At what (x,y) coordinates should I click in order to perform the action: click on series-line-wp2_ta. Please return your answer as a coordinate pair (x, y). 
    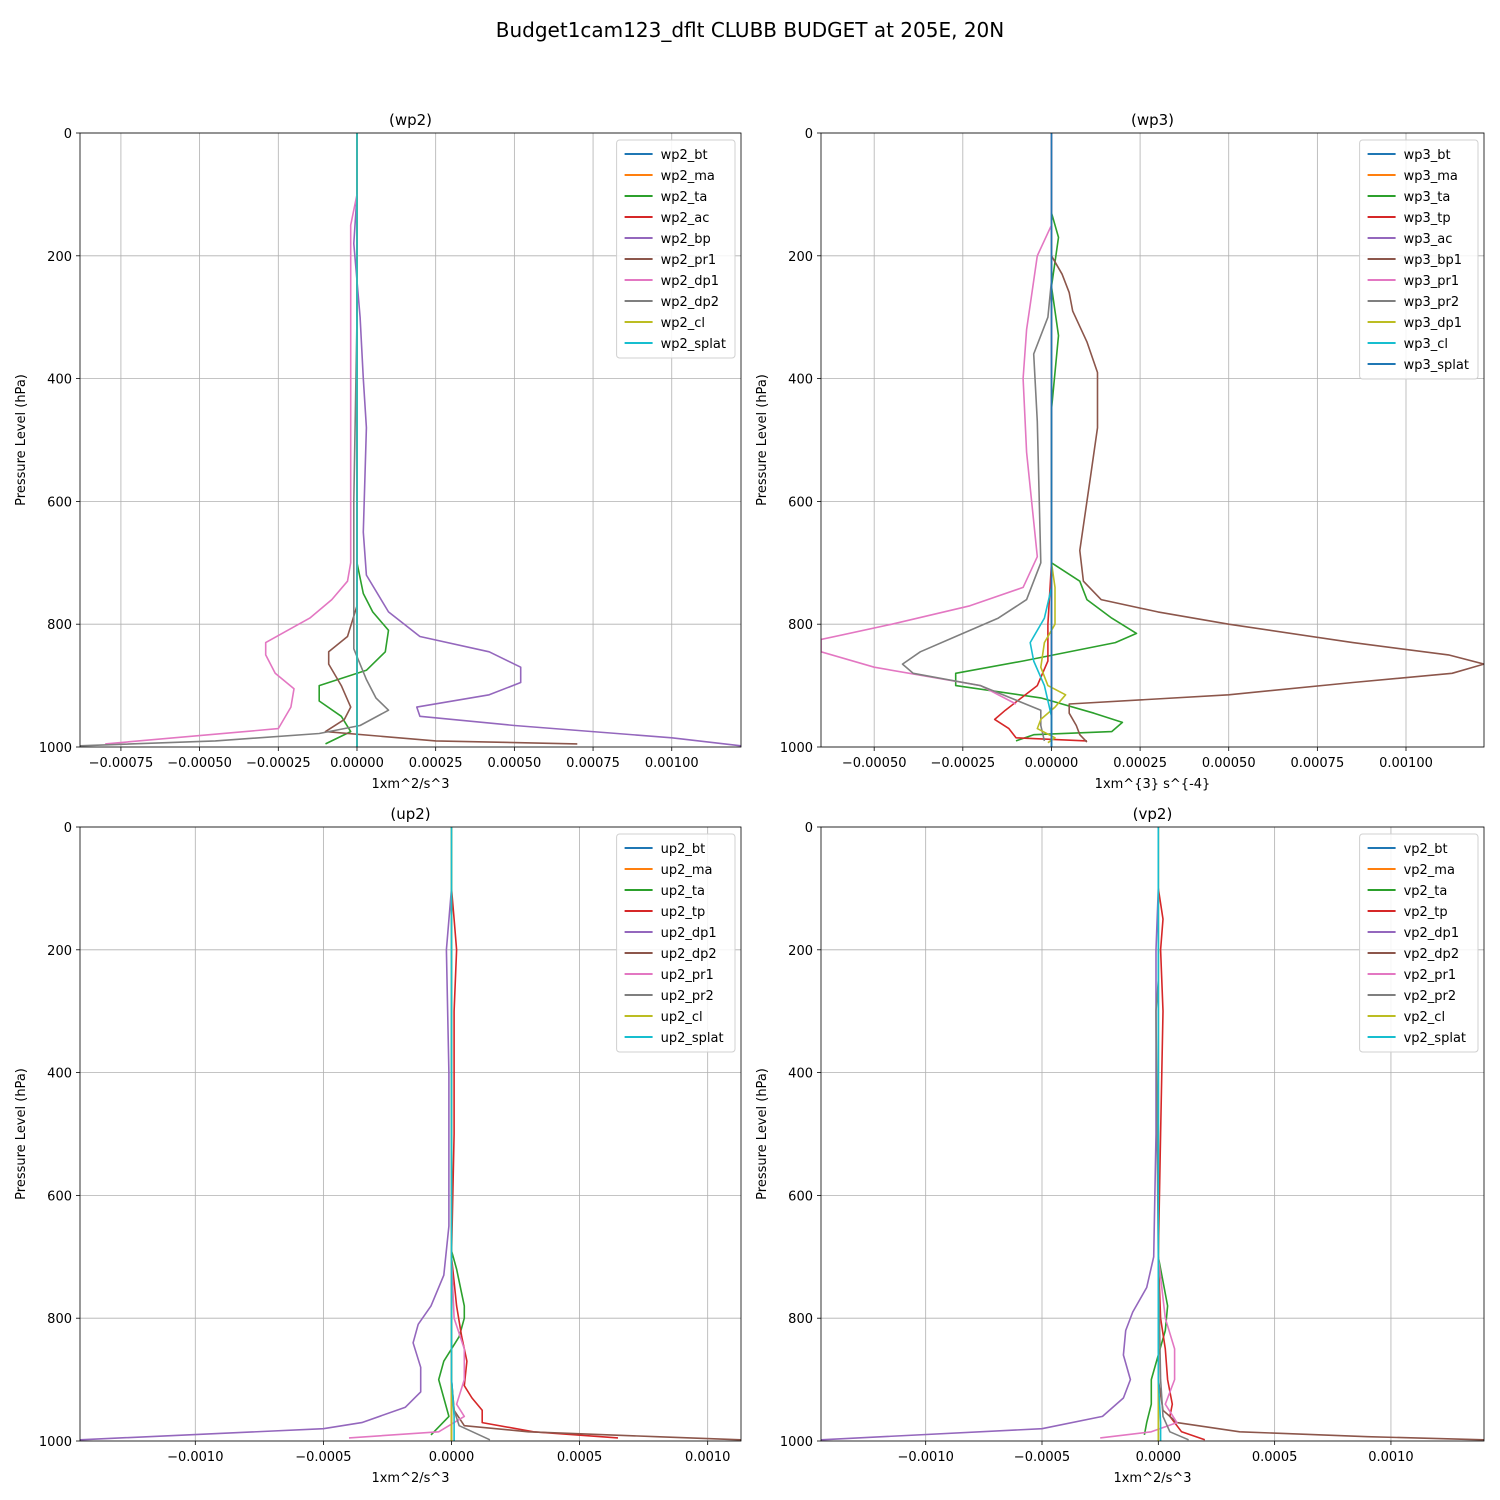
    Looking at the image, I should click on (354, 469).